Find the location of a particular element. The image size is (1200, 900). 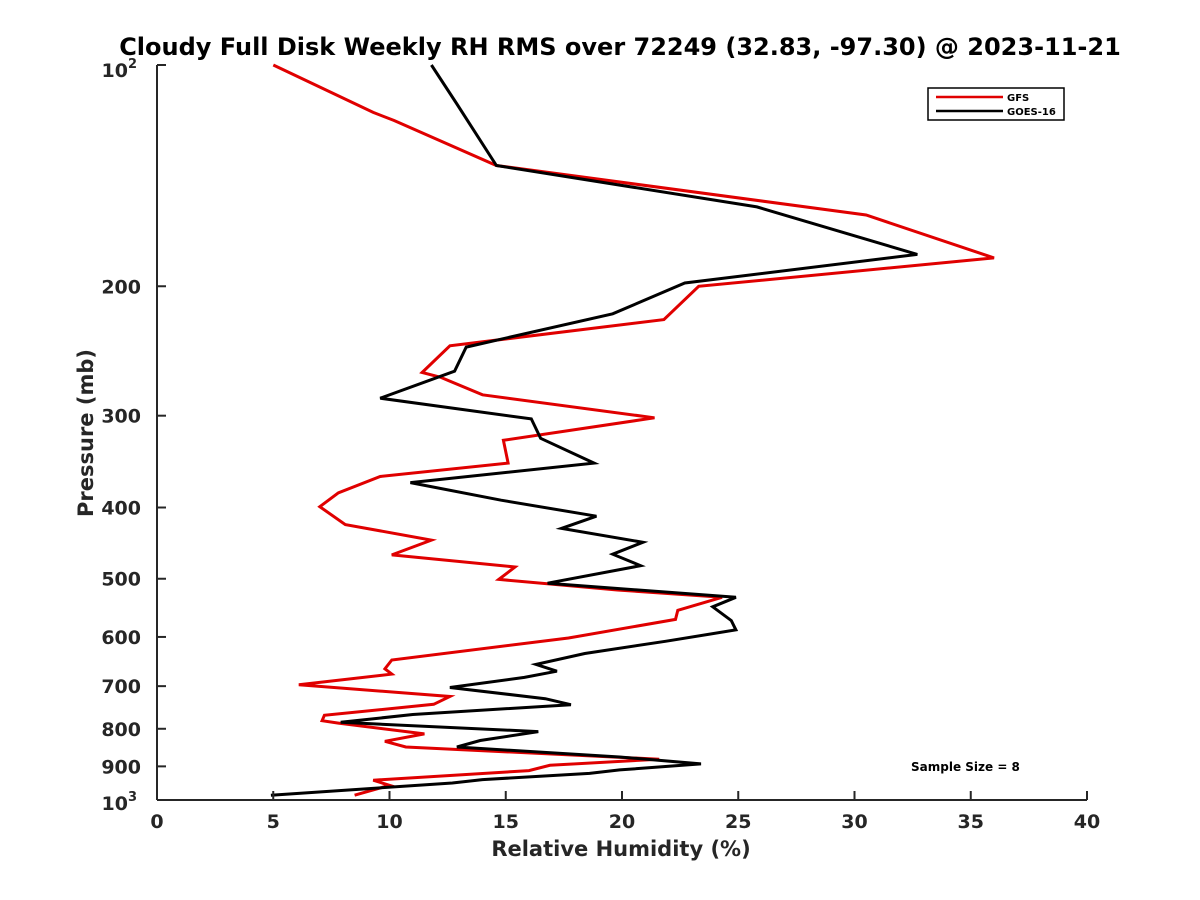

x-tick-label: 0 is located at coordinates (156, 822).